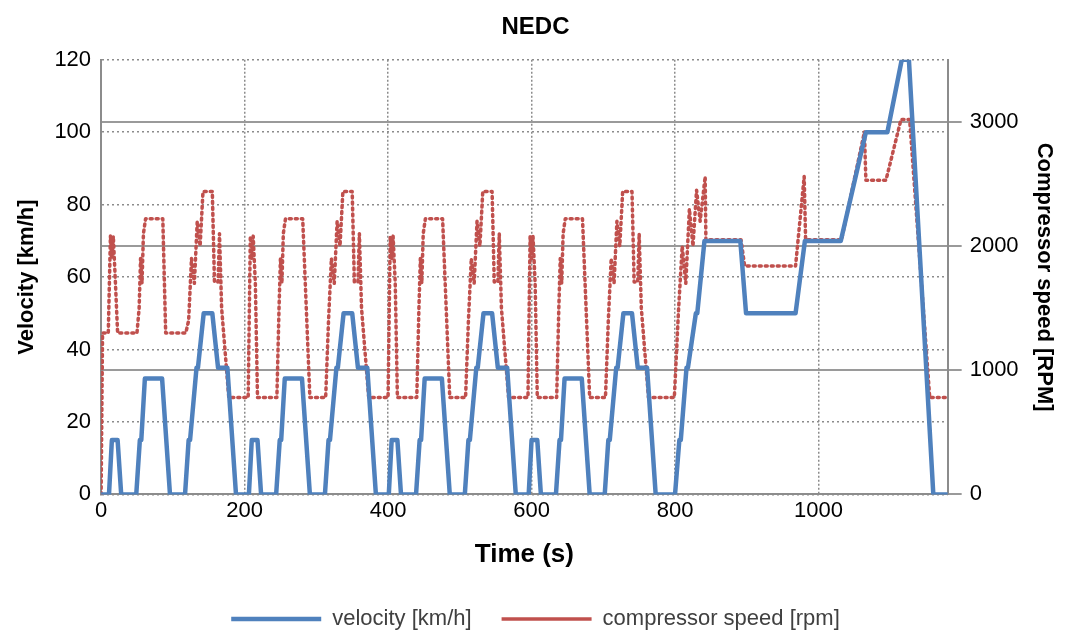 The image size is (1076, 640). Describe the element at coordinates (721, 618) in the screenshot. I see `legend-label: compressor speed [rpm]` at that location.